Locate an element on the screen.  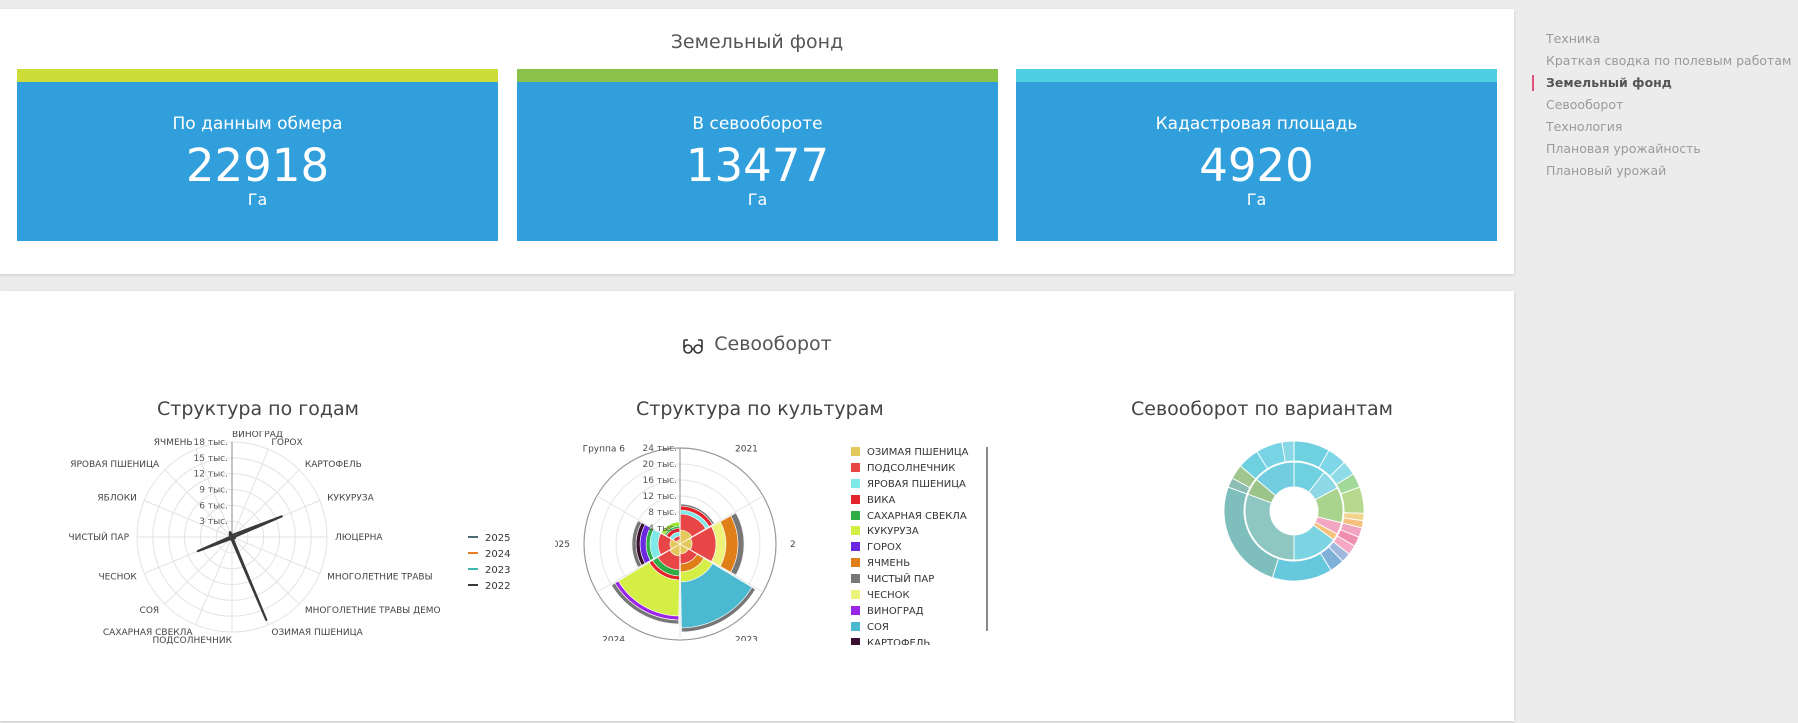
legend-item: ЯРОВАЯ ПШЕНИЦА is located at coordinates (910, 485).